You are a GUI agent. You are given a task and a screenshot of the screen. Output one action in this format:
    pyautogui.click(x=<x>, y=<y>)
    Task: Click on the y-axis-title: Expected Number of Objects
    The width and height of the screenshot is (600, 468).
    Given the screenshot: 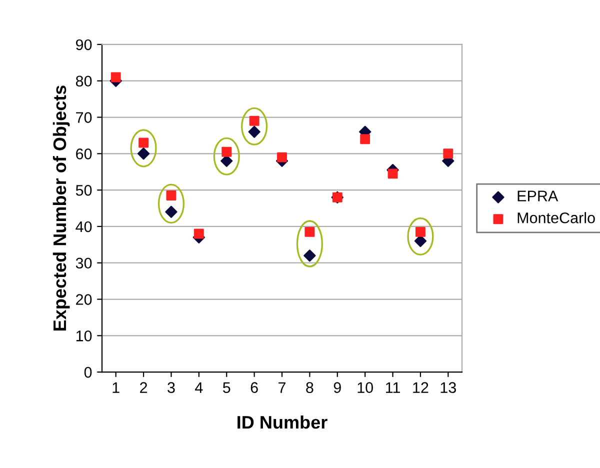 What is the action you would take?
    pyautogui.click(x=61, y=208)
    